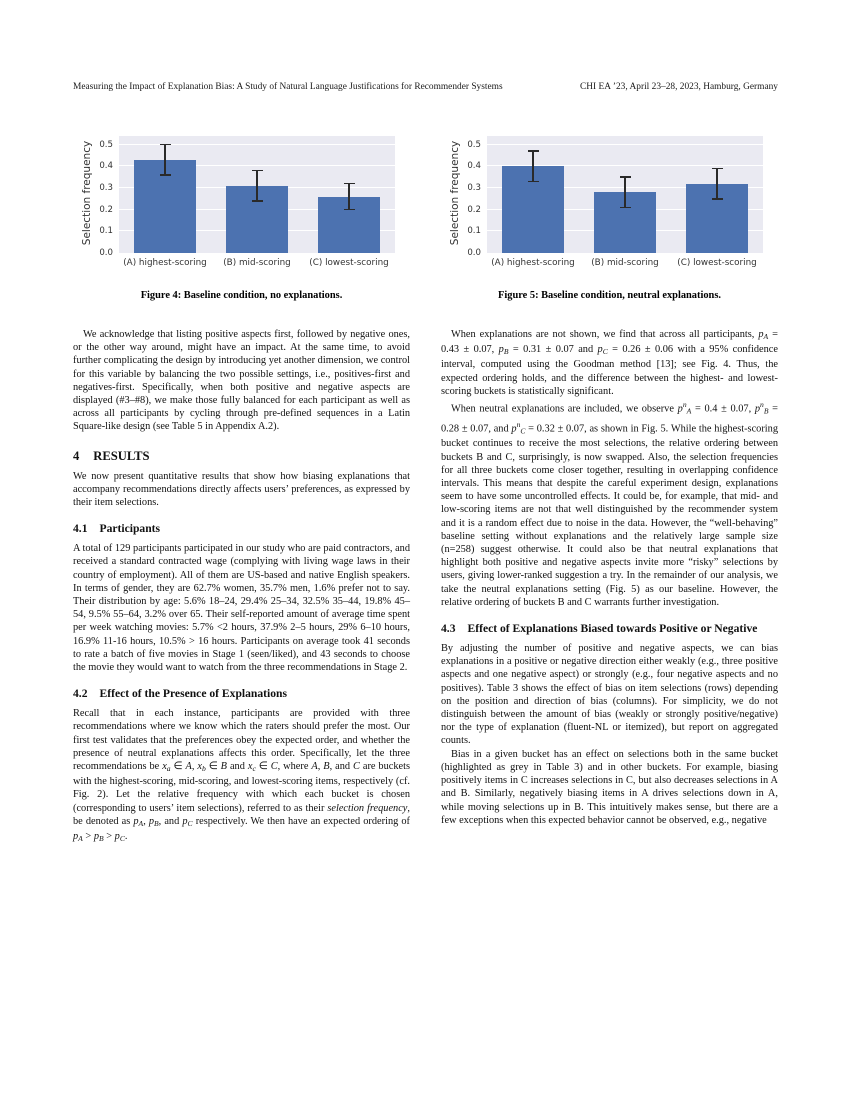  Describe the element at coordinates (130, 529) in the screenshot. I see `section-title: Participants` at that location.